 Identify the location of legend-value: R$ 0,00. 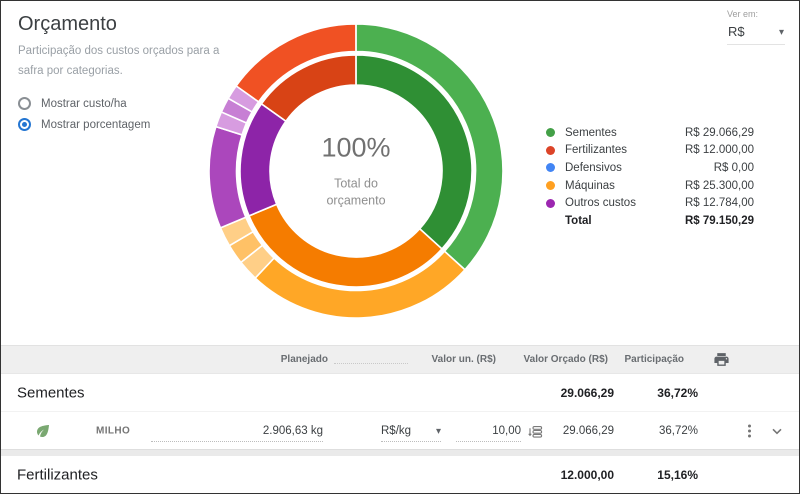
(733, 167).